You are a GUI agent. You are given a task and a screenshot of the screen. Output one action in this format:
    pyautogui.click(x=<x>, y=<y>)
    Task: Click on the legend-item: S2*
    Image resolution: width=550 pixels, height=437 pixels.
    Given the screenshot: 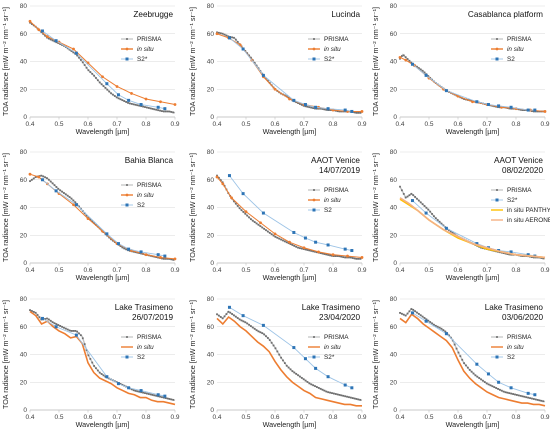 What is the action you would take?
    pyautogui.click(x=321, y=357)
    